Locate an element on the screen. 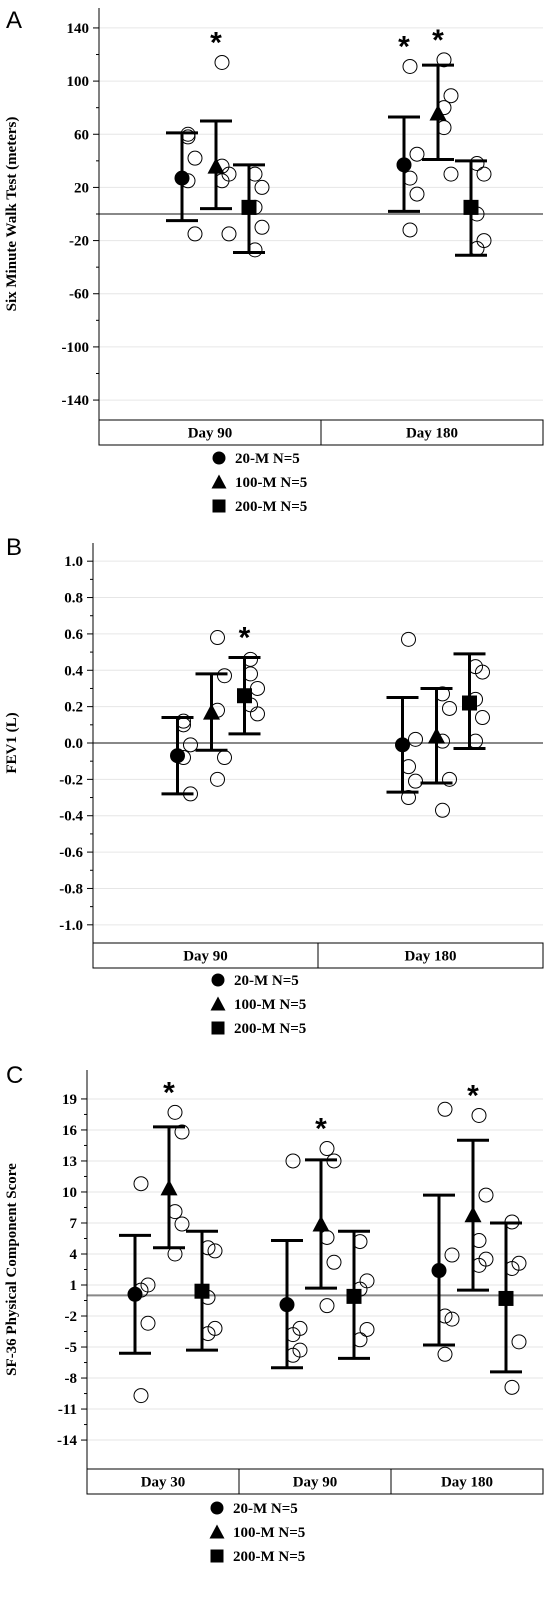  y-tick-label: -2 is located at coordinates (71, 1317).